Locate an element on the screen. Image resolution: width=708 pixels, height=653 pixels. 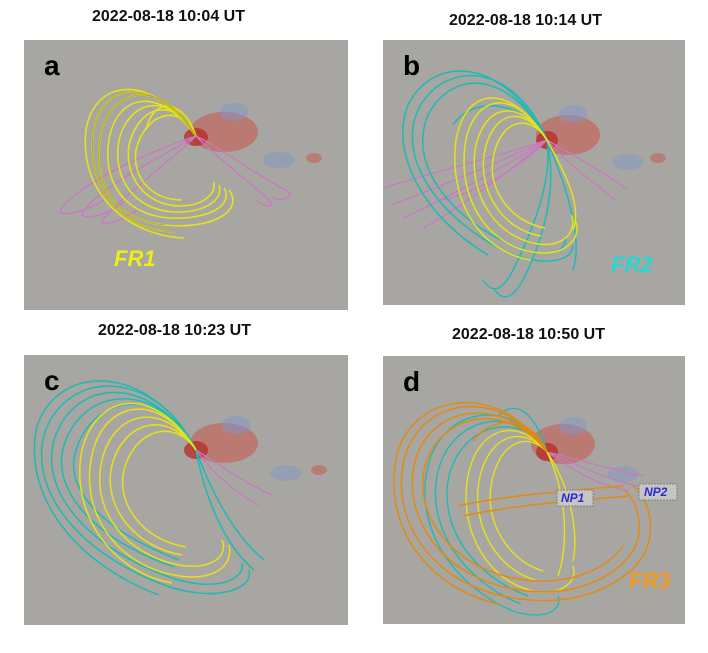
panel-b-timestamp: 2022-08-18 10:14 UT is located at coordinates (525, 20).